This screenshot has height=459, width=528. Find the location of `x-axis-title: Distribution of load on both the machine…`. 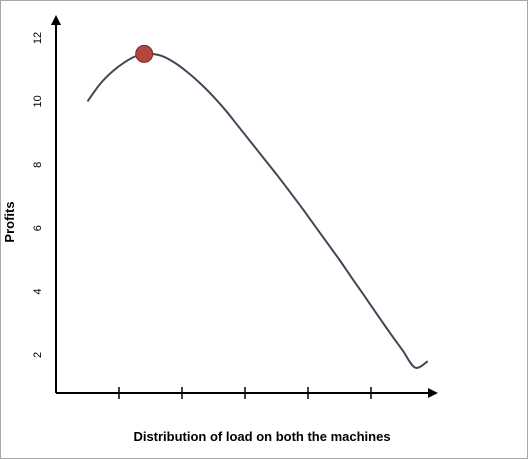

x-axis-title: Distribution of load on both the machine… is located at coordinates (261, 436).